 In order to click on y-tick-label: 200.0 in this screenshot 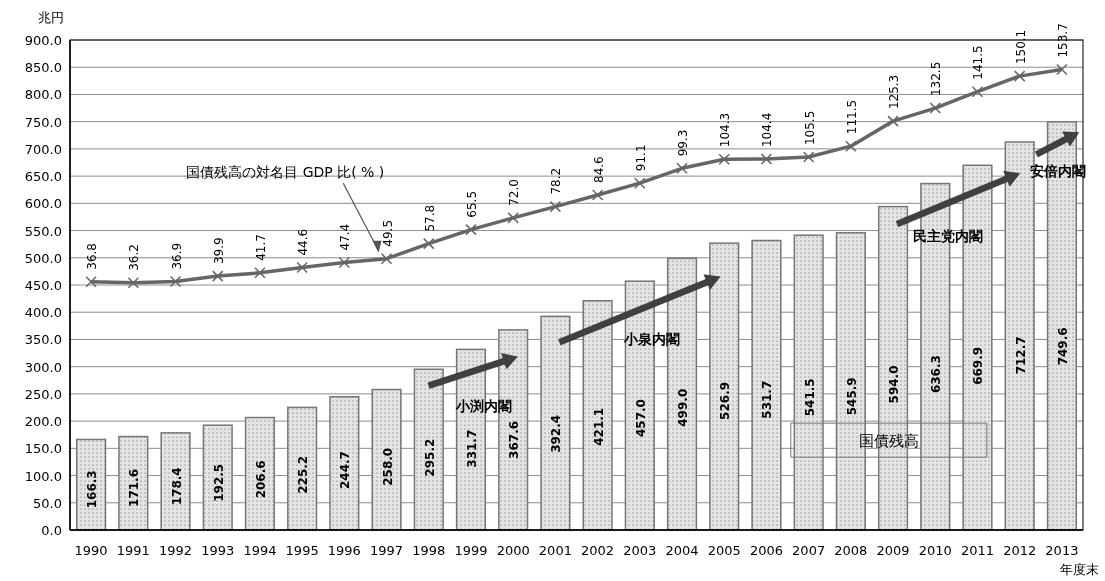, I will do `click(43, 422)`.